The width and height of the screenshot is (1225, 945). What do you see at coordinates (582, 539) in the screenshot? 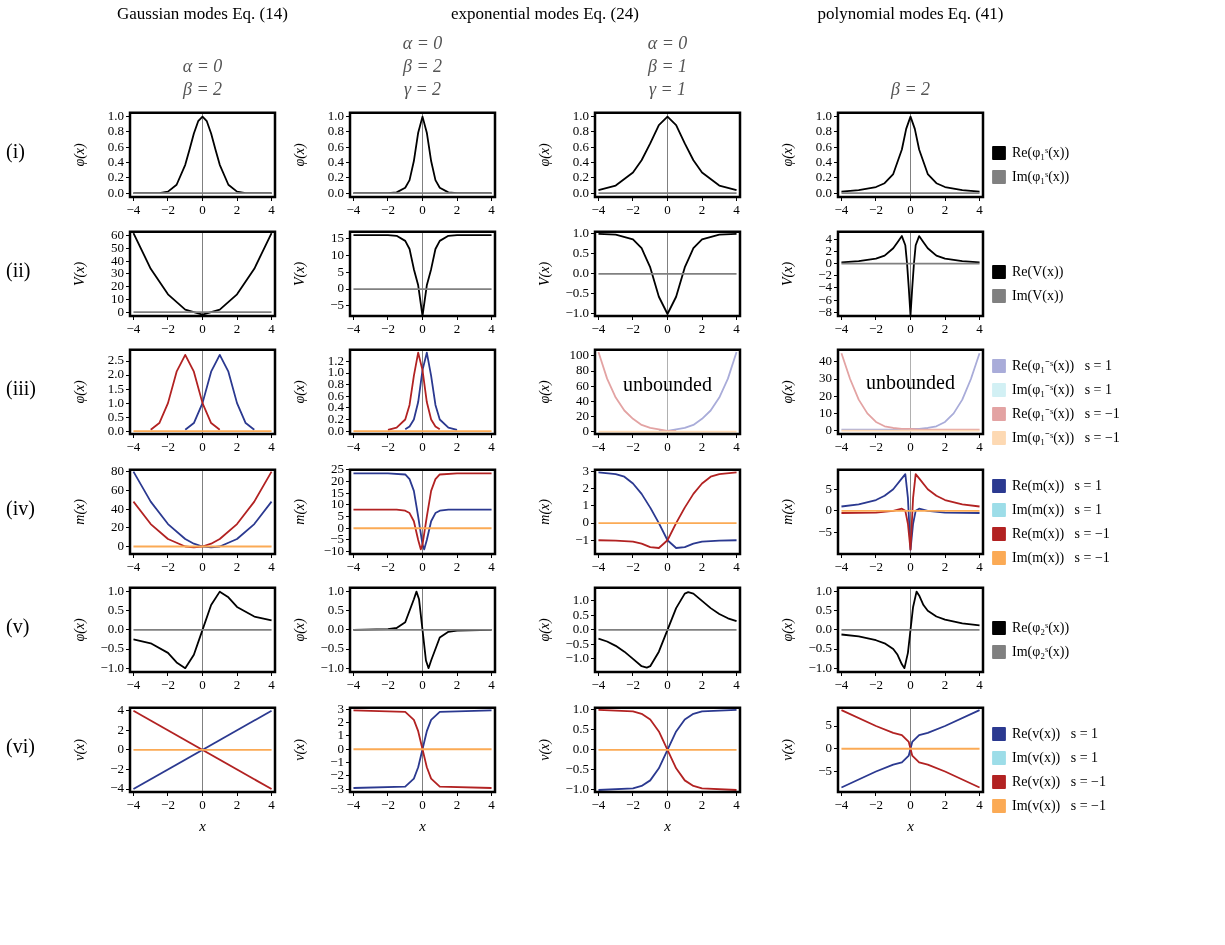
I see `y-tick-label: −1` at bounding box center [582, 539].